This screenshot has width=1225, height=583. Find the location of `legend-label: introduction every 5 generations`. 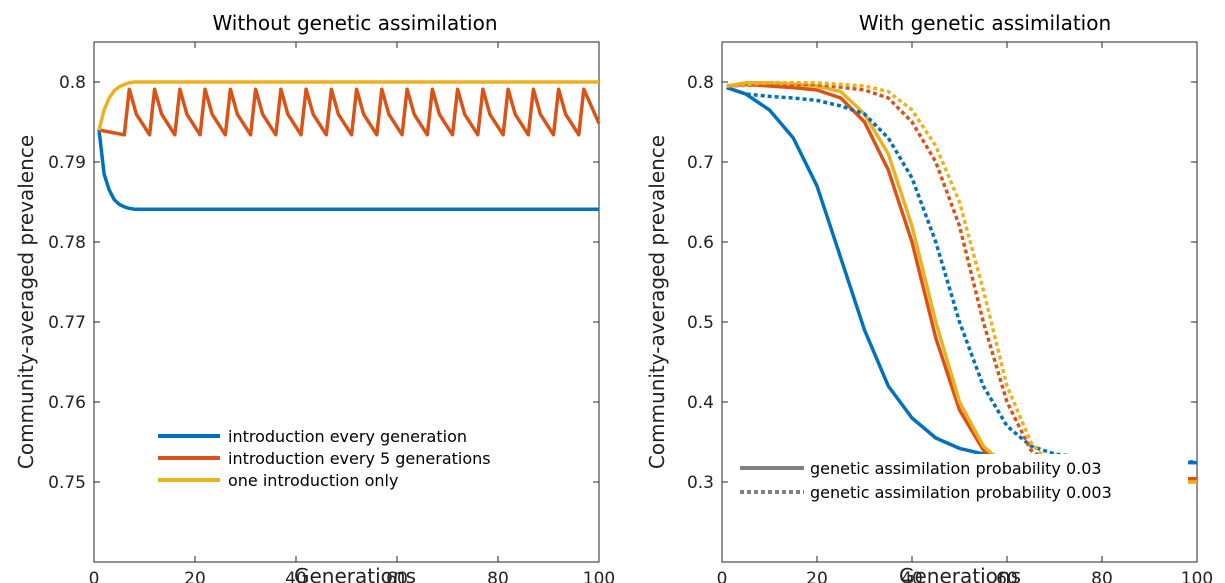

legend-label: introduction every 5 generations is located at coordinates (359, 458).